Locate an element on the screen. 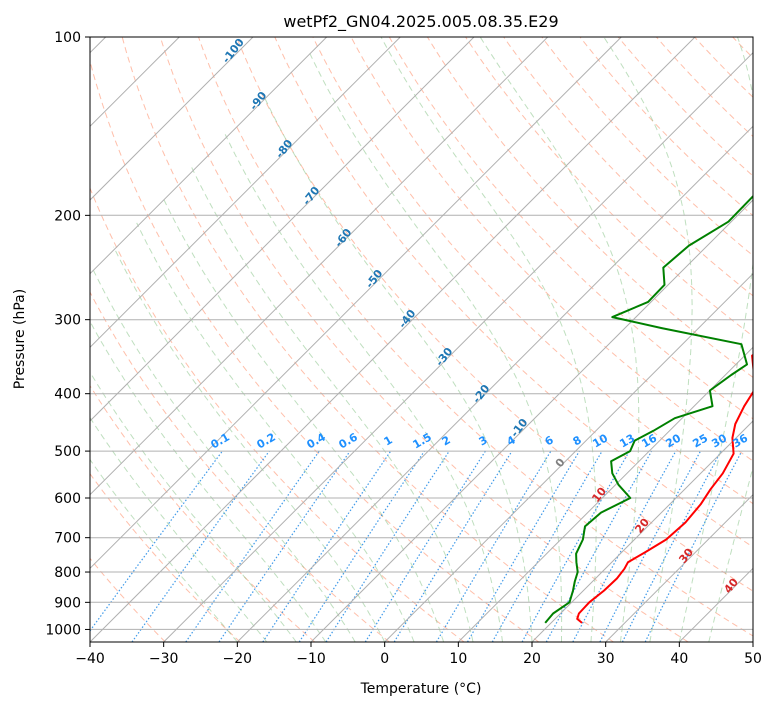  y-tick-label: 600 is located at coordinates (67, 499).